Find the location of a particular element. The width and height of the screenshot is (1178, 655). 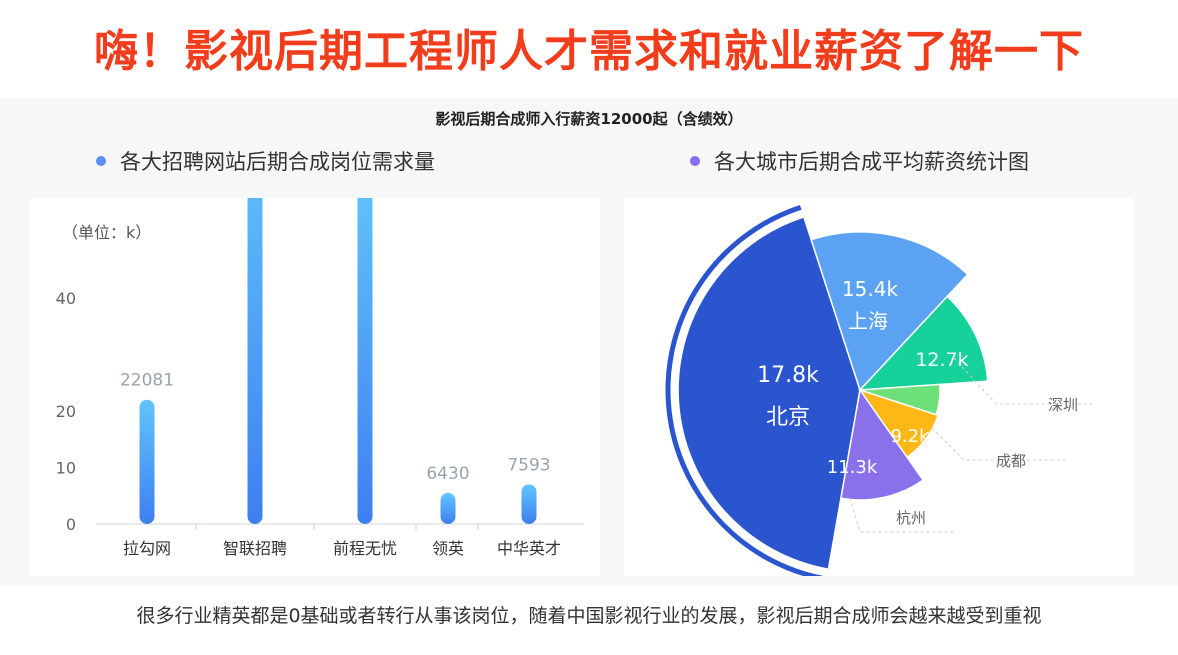

category-label: 智联招聘 is located at coordinates (255, 548).